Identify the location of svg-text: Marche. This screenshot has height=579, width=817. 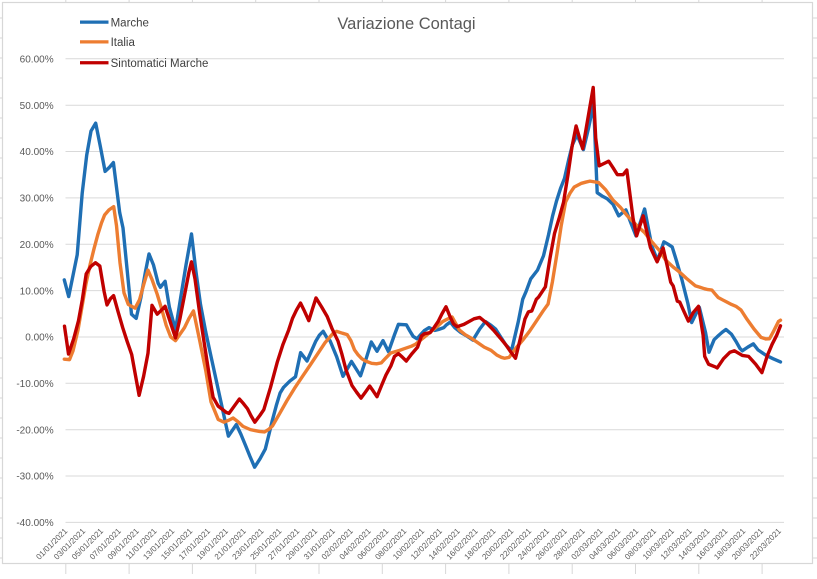
(130, 23).